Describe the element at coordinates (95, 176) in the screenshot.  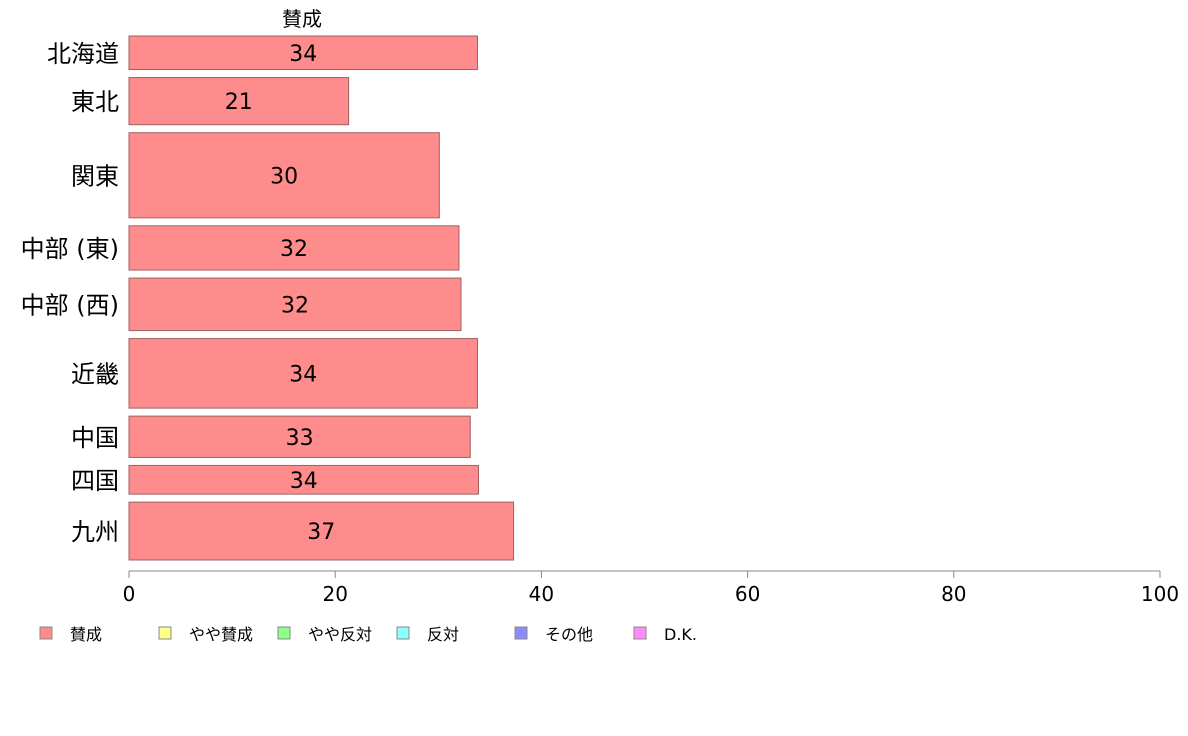
I see `category-label: 関東` at that location.